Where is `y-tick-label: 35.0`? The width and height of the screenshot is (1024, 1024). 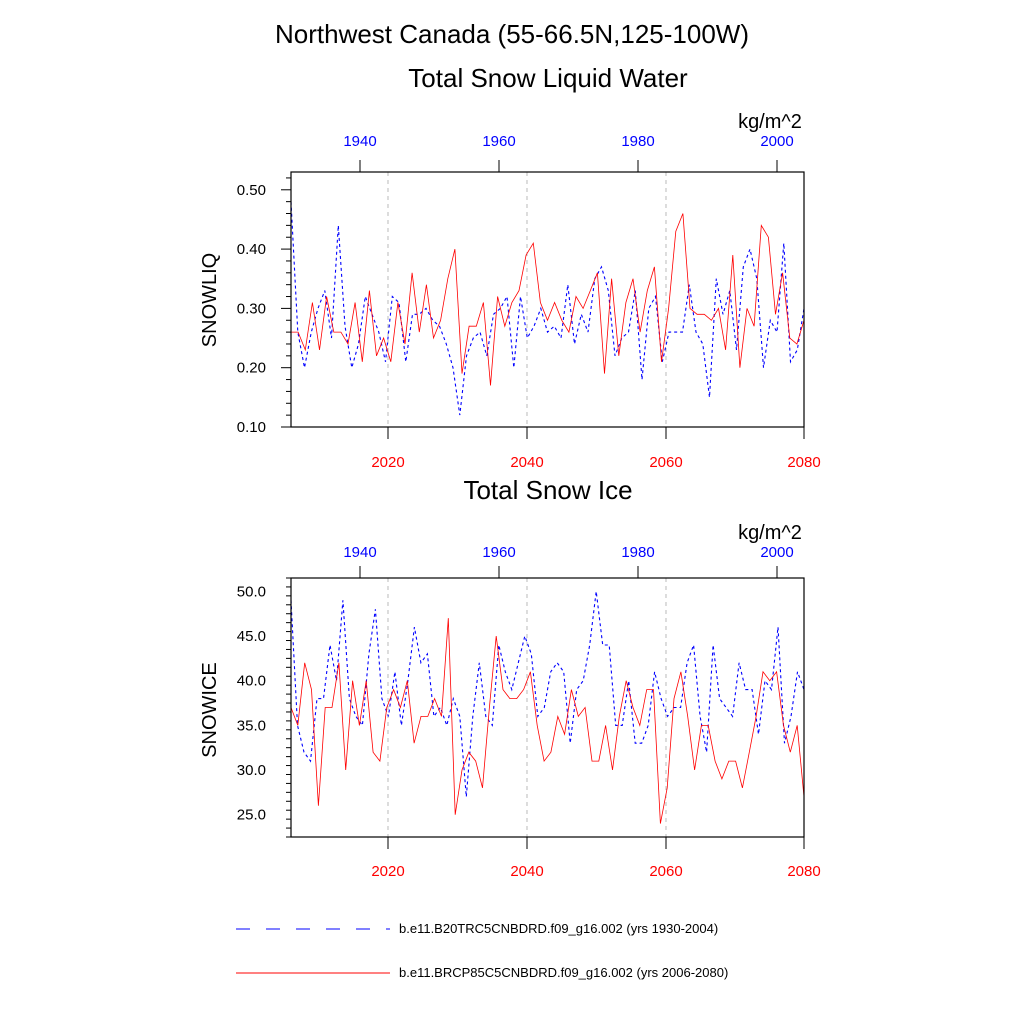
y-tick-label: 35.0 is located at coordinates (251, 725).